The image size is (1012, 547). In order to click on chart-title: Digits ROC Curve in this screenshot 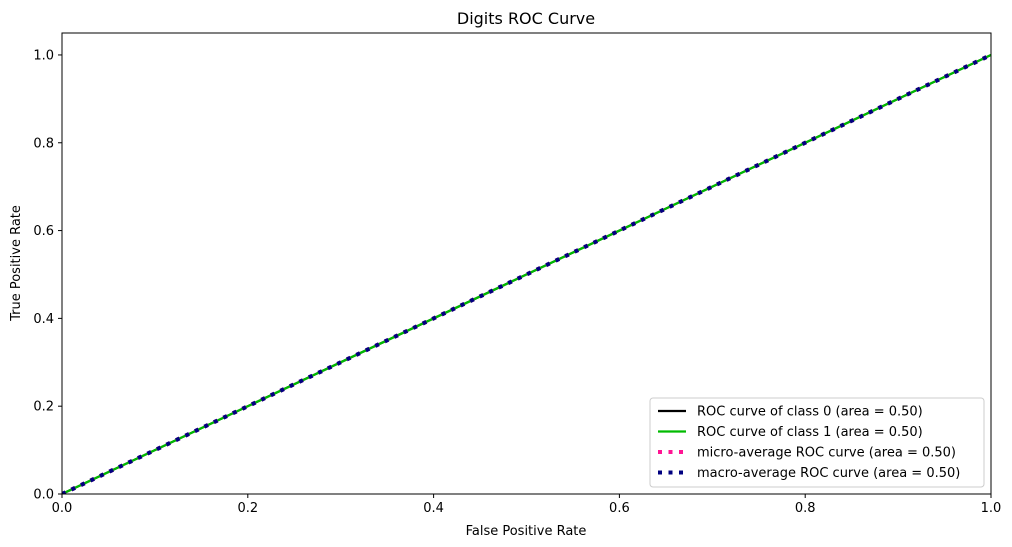, I will do `click(526, 18)`.